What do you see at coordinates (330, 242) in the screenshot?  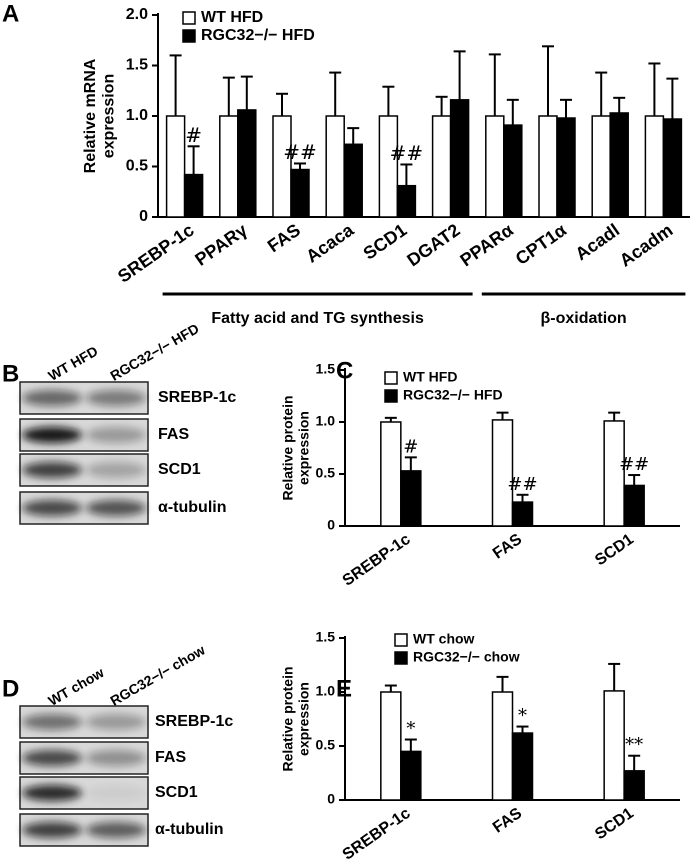 I see `x-tick-label: Acaca` at bounding box center [330, 242].